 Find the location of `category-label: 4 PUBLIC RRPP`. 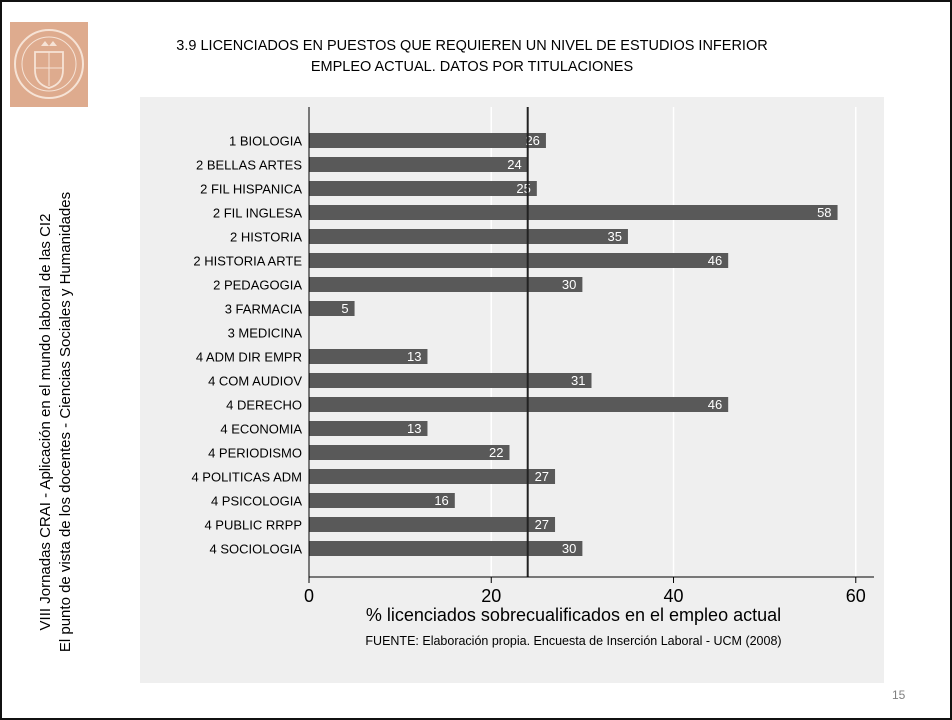

category-label: 4 PUBLIC RRPP is located at coordinates (253, 525).